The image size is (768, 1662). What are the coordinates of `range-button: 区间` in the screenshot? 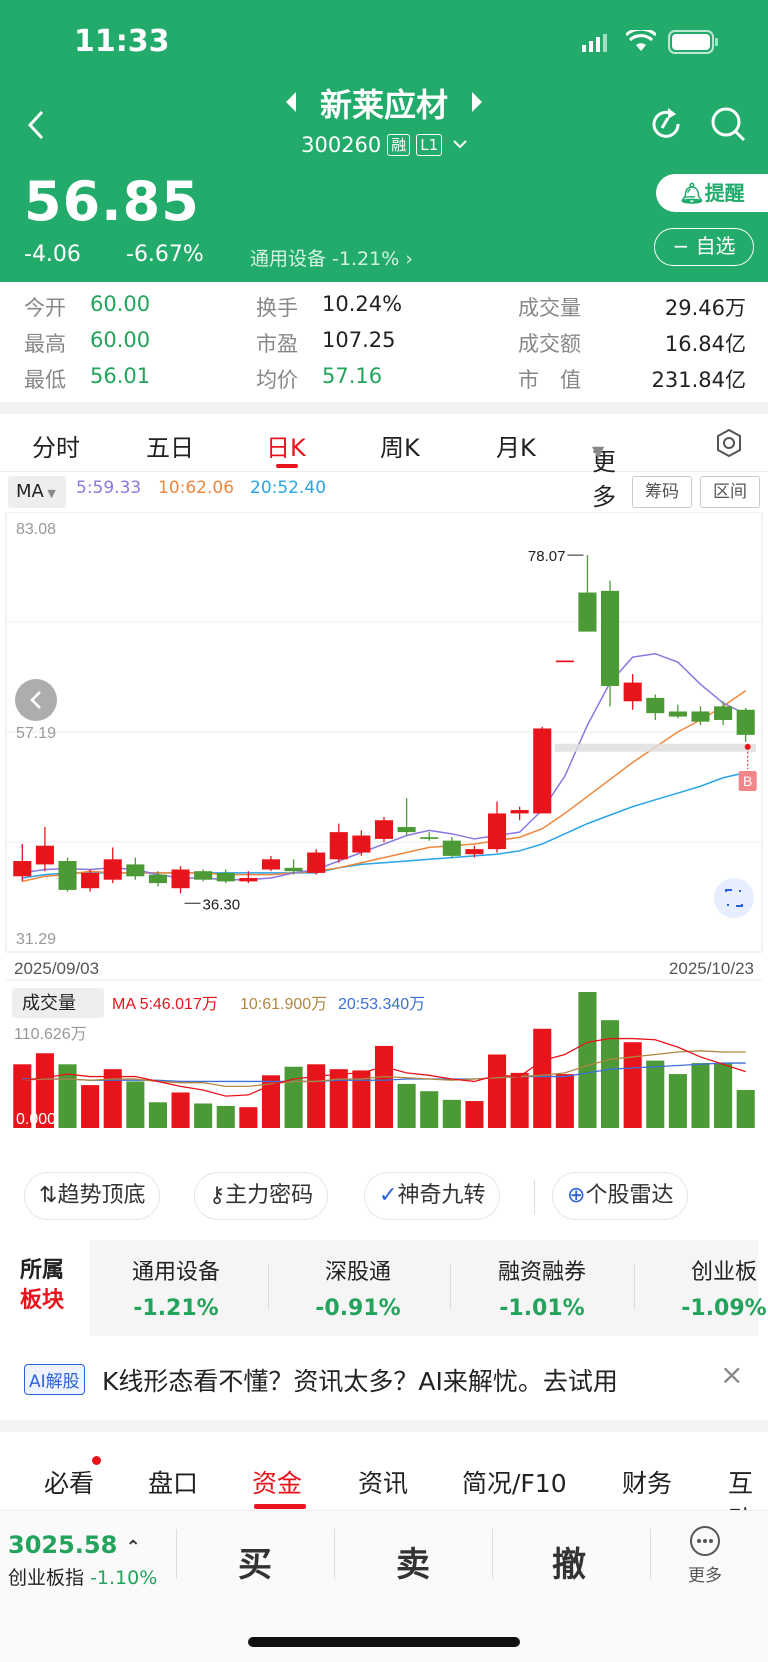 It's located at (730, 492).